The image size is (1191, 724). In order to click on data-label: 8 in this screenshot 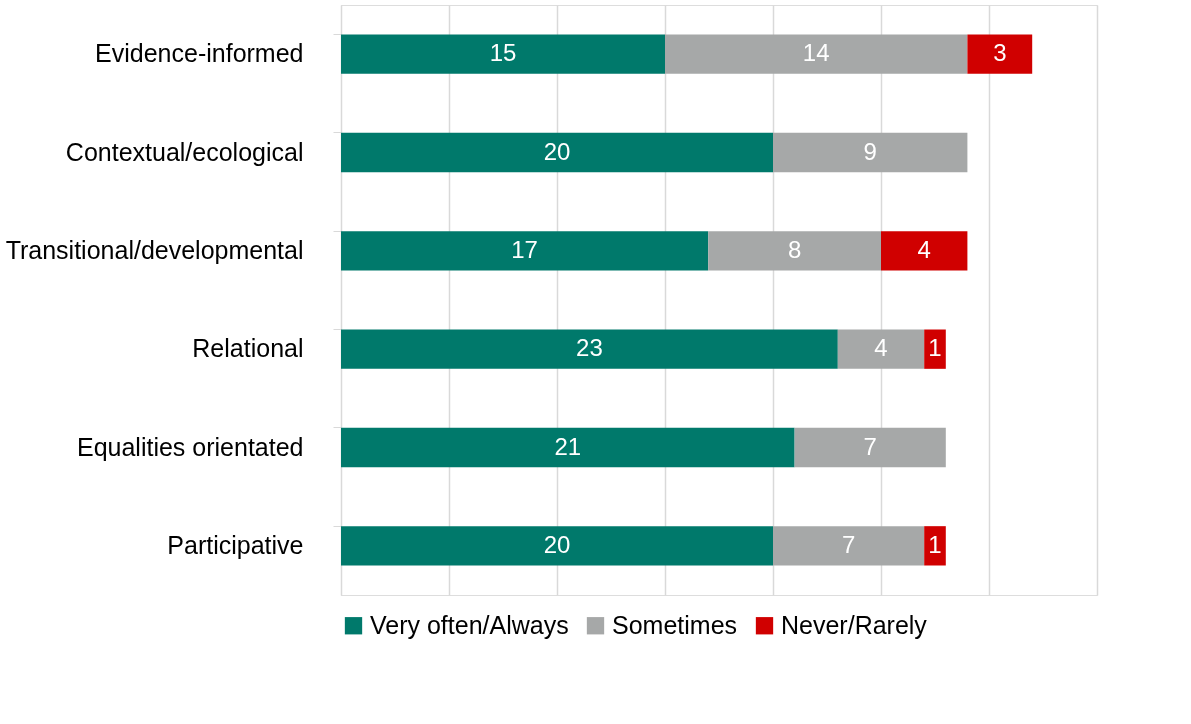, I will do `click(794, 249)`.